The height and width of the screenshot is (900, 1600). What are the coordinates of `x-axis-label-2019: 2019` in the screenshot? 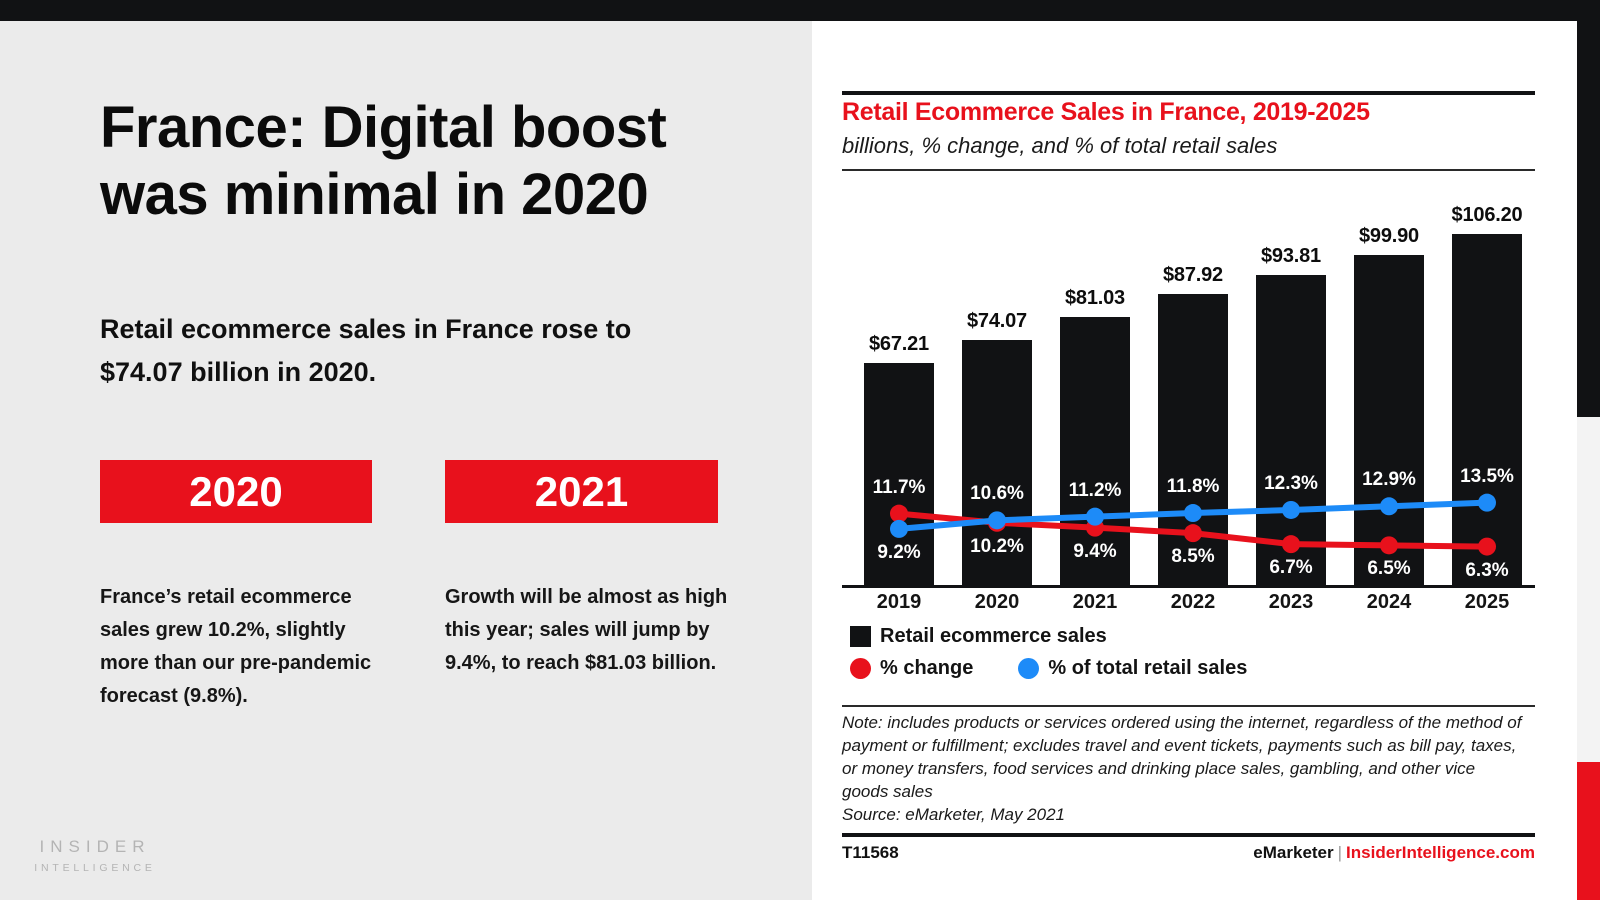 It's located at (899, 602).